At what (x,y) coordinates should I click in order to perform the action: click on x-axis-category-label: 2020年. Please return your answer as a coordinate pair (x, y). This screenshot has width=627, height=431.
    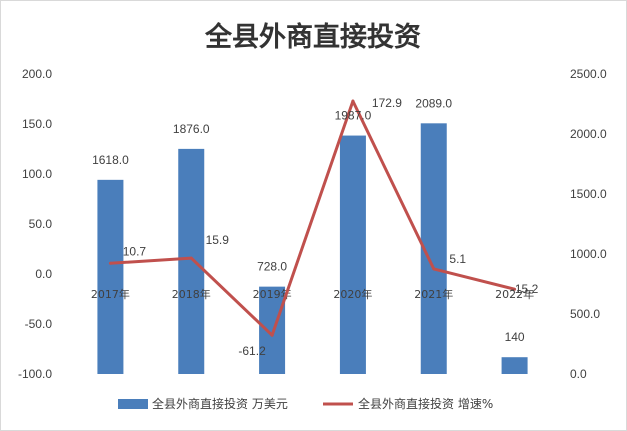
    Looking at the image, I should click on (352, 294).